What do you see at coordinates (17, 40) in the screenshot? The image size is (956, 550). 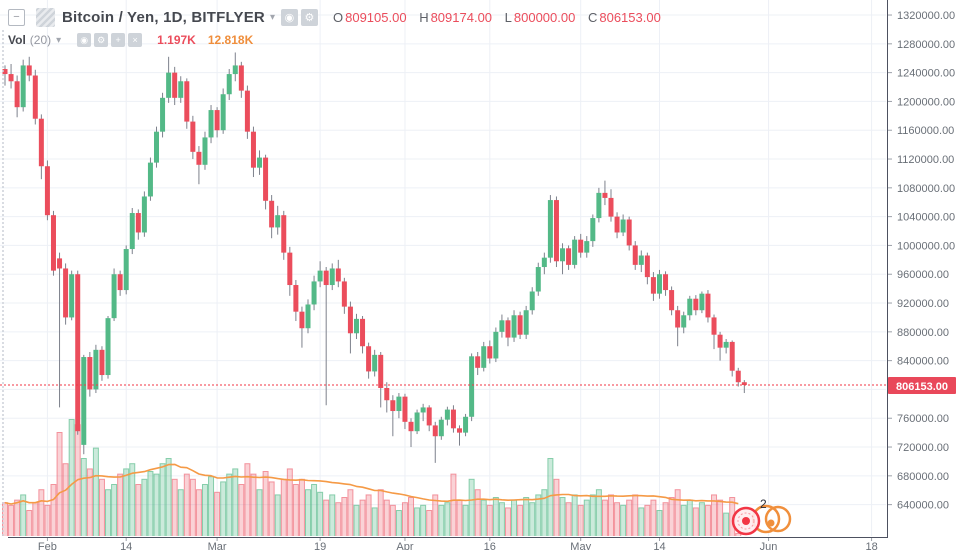 I see `volume-indicator-label: Vol` at bounding box center [17, 40].